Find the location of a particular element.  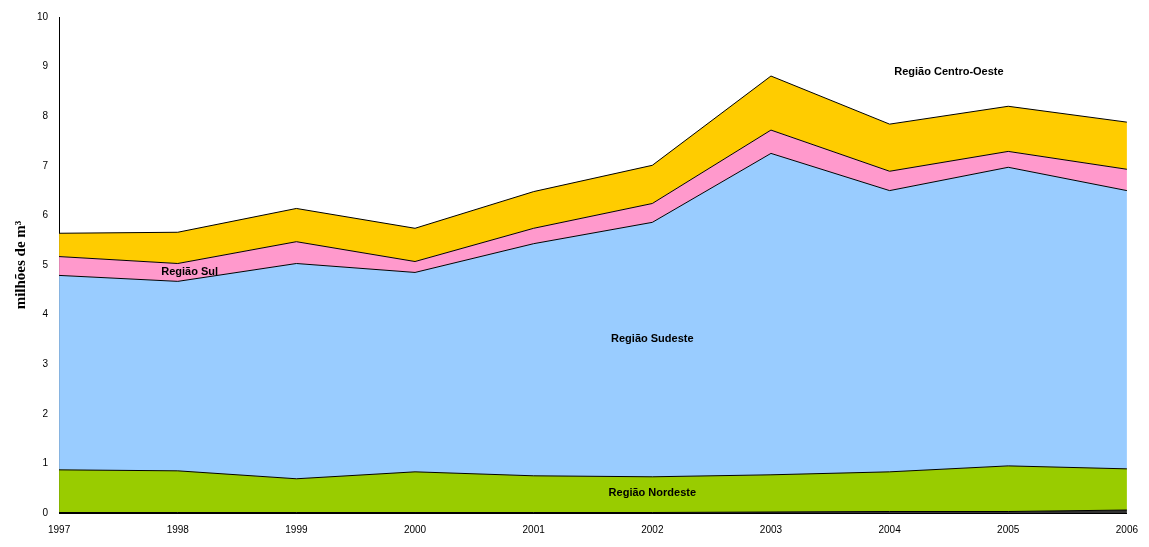

x-tick-label: 1998 is located at coordinates (178, 529).